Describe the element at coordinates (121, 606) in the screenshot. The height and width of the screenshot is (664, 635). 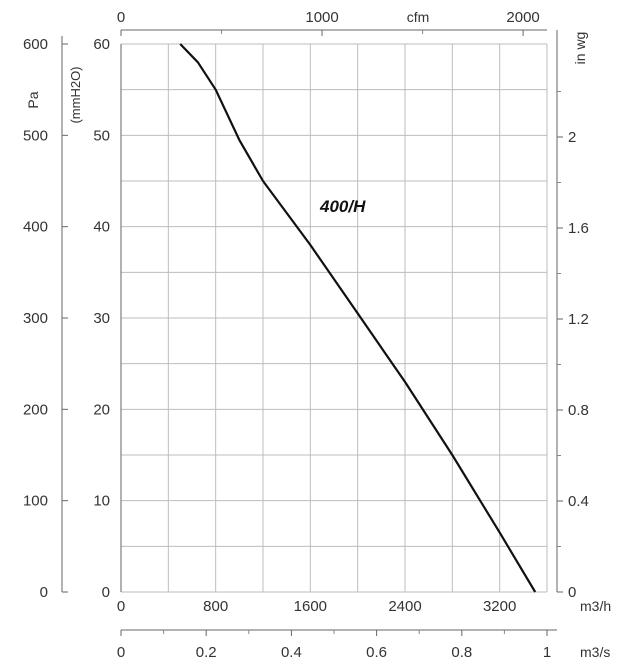
I see `m3h-tick-label: 0` at that location.